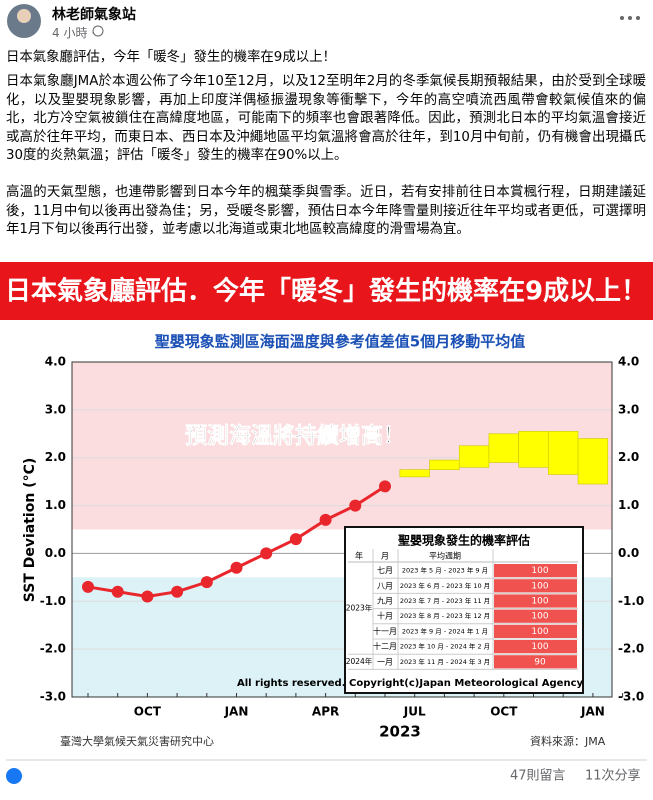  Describe the element at coordinates (445, 646) in the screenshot. I see `table-period: 2023 年 10 月 - 2024 年 2 月` at that location.